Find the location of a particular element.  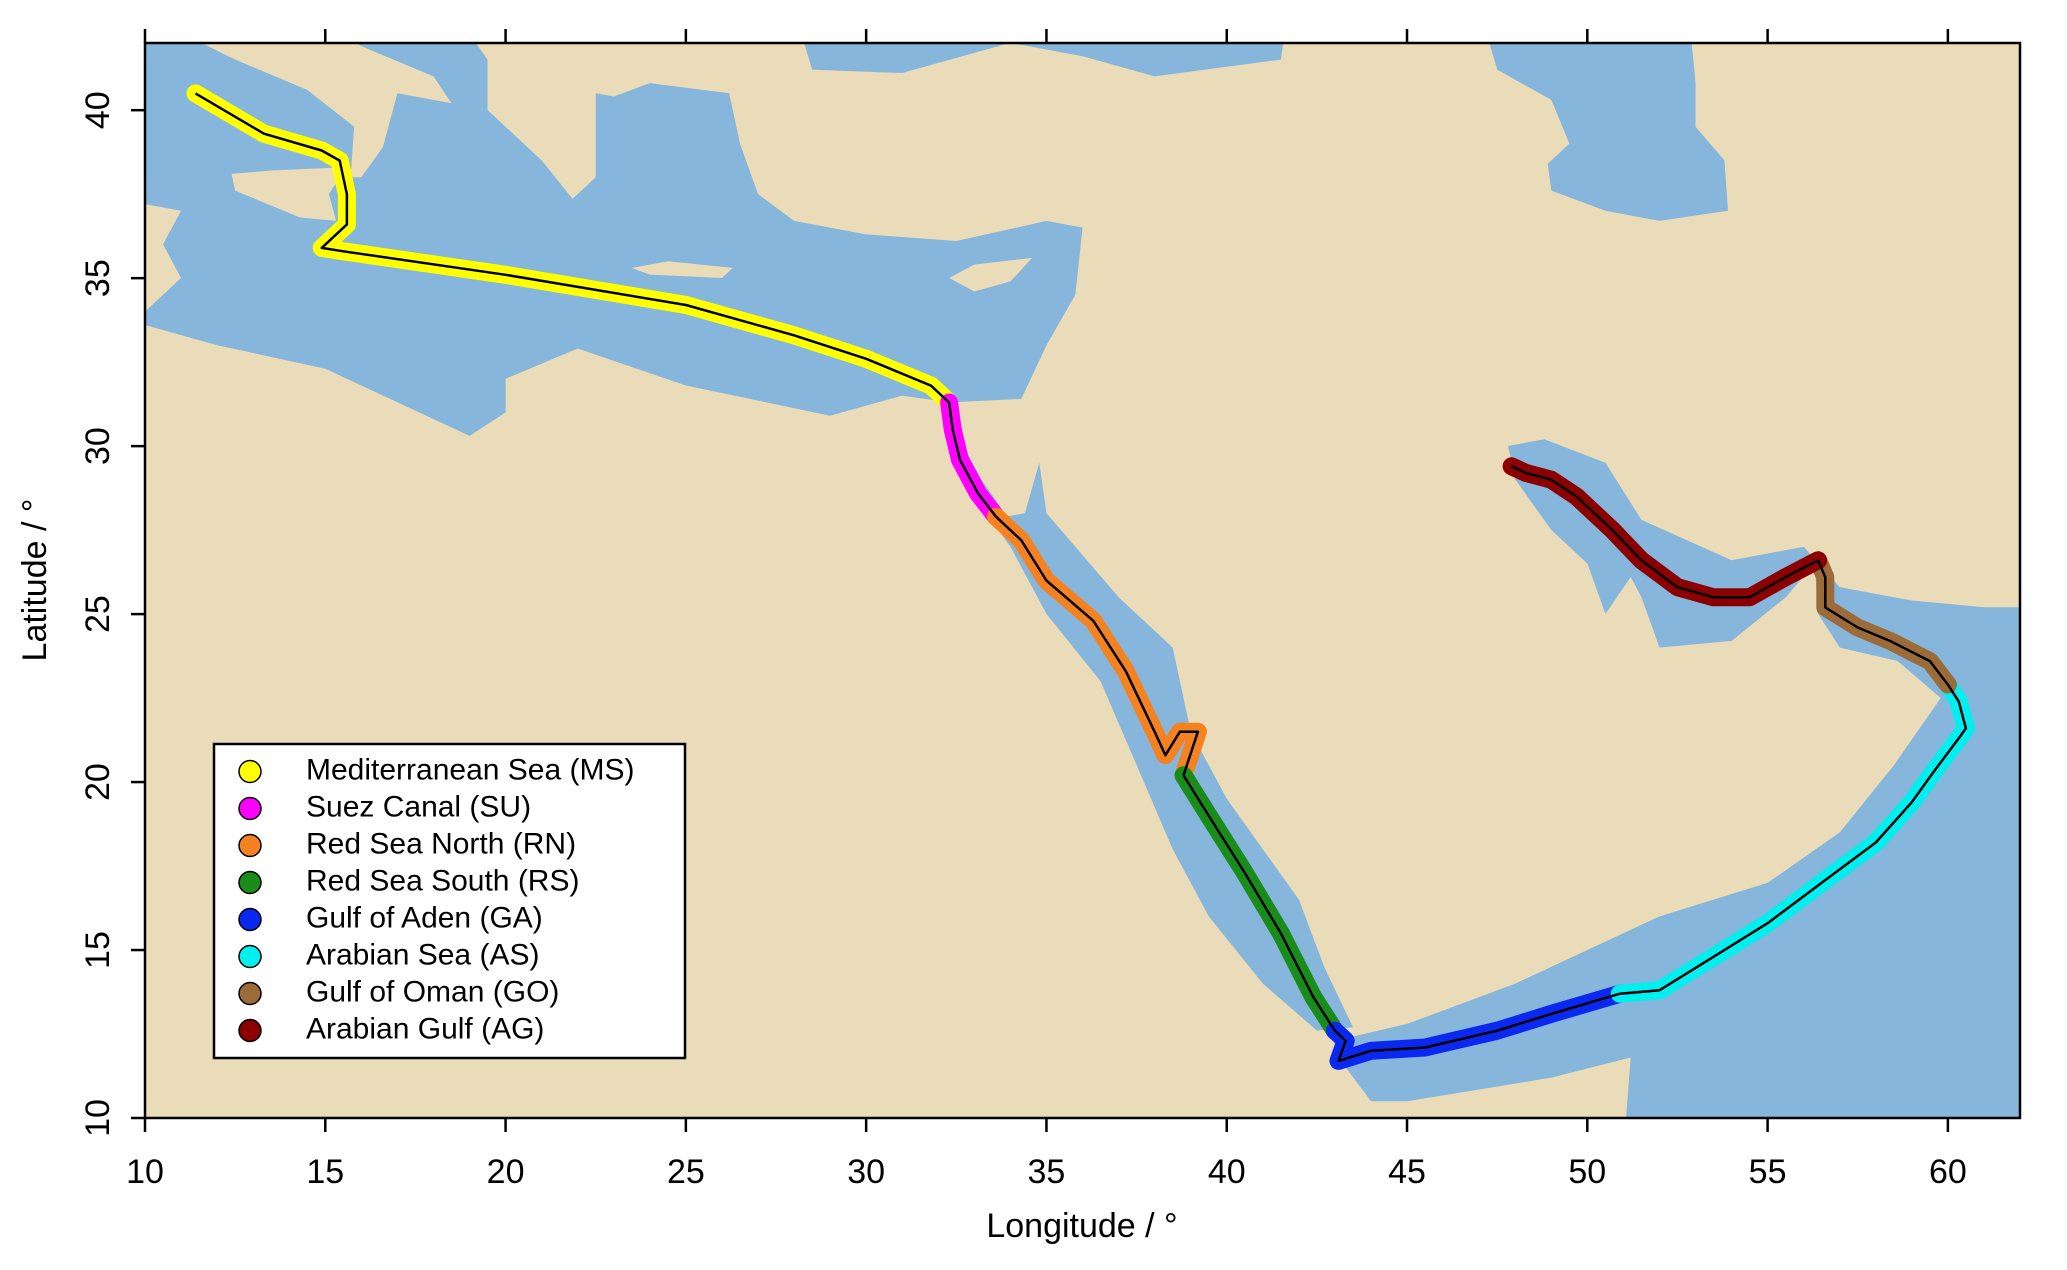

x-tick-label: 15 is located at coordinates (325, 1172).